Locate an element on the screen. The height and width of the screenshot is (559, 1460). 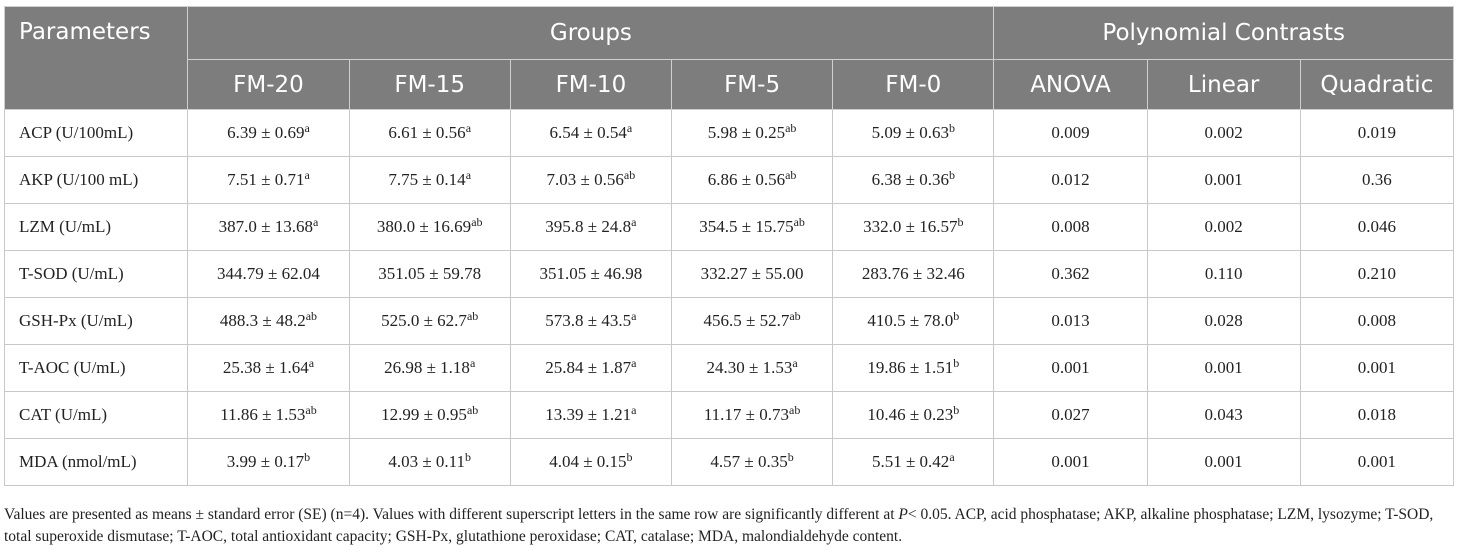
row-parameter-name: T-SOD (U/mL) is located at coordinates (96, 274).